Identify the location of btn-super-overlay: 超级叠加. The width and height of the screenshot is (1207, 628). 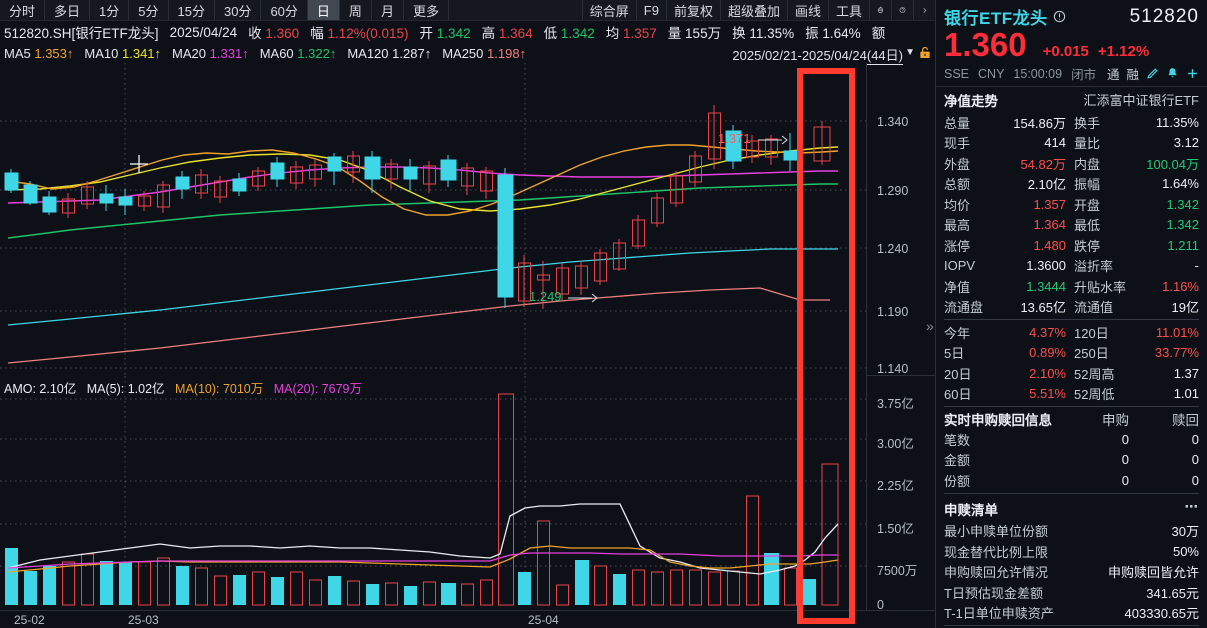
(753, 10).